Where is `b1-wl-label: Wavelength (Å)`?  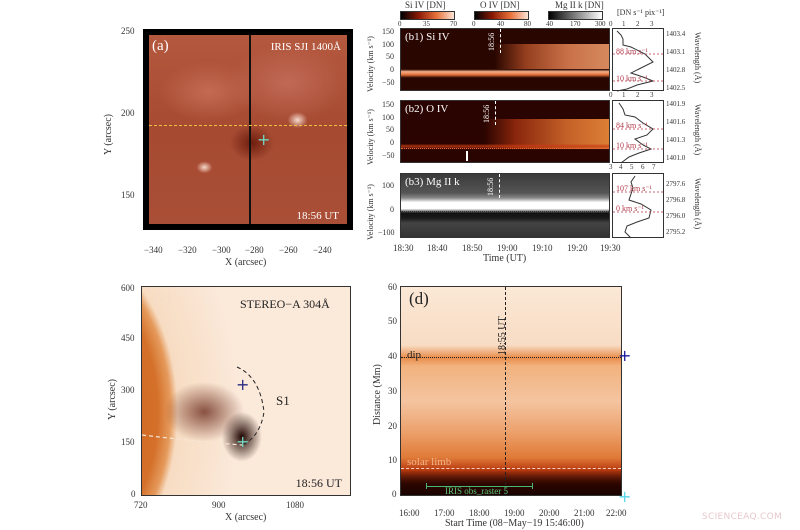
b1-wl-label: Wavelength (Å) is located at coordinates (697, 58).